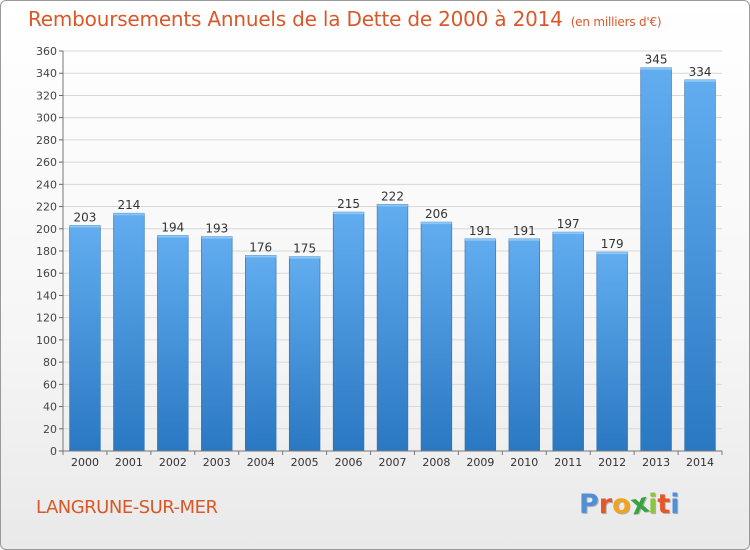 This screenshot has height=550, width=750. What do you see at coordinates (621, 504) in the screenshot?
I see `logo-letter: o` at bounding box center [621, 504].